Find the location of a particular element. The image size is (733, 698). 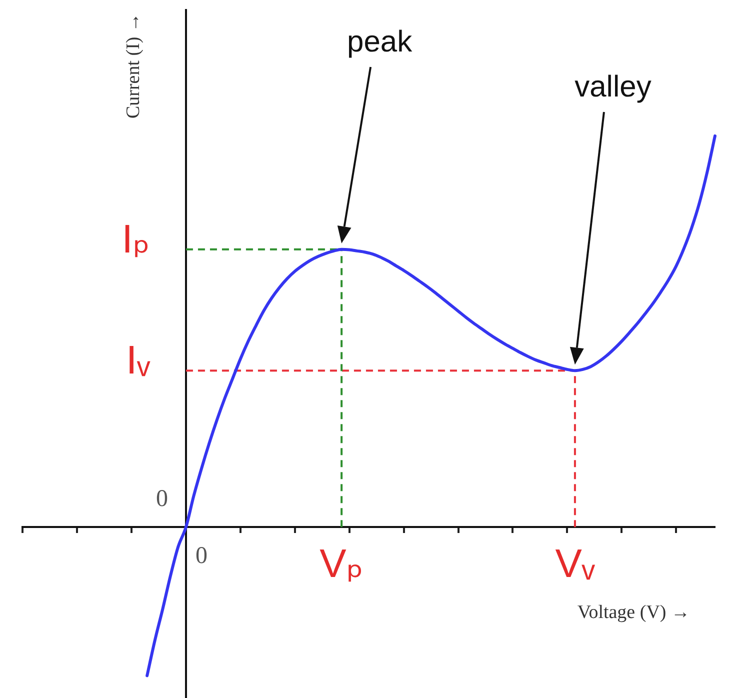

ref-line-label: Iₚ is located at coordinates (136, 239).